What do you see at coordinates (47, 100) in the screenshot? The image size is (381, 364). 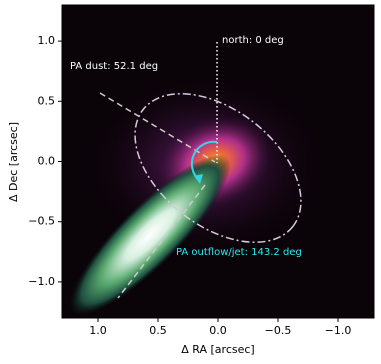 I see `y-tick-label: 0.5` at bounding box center [47, 100].